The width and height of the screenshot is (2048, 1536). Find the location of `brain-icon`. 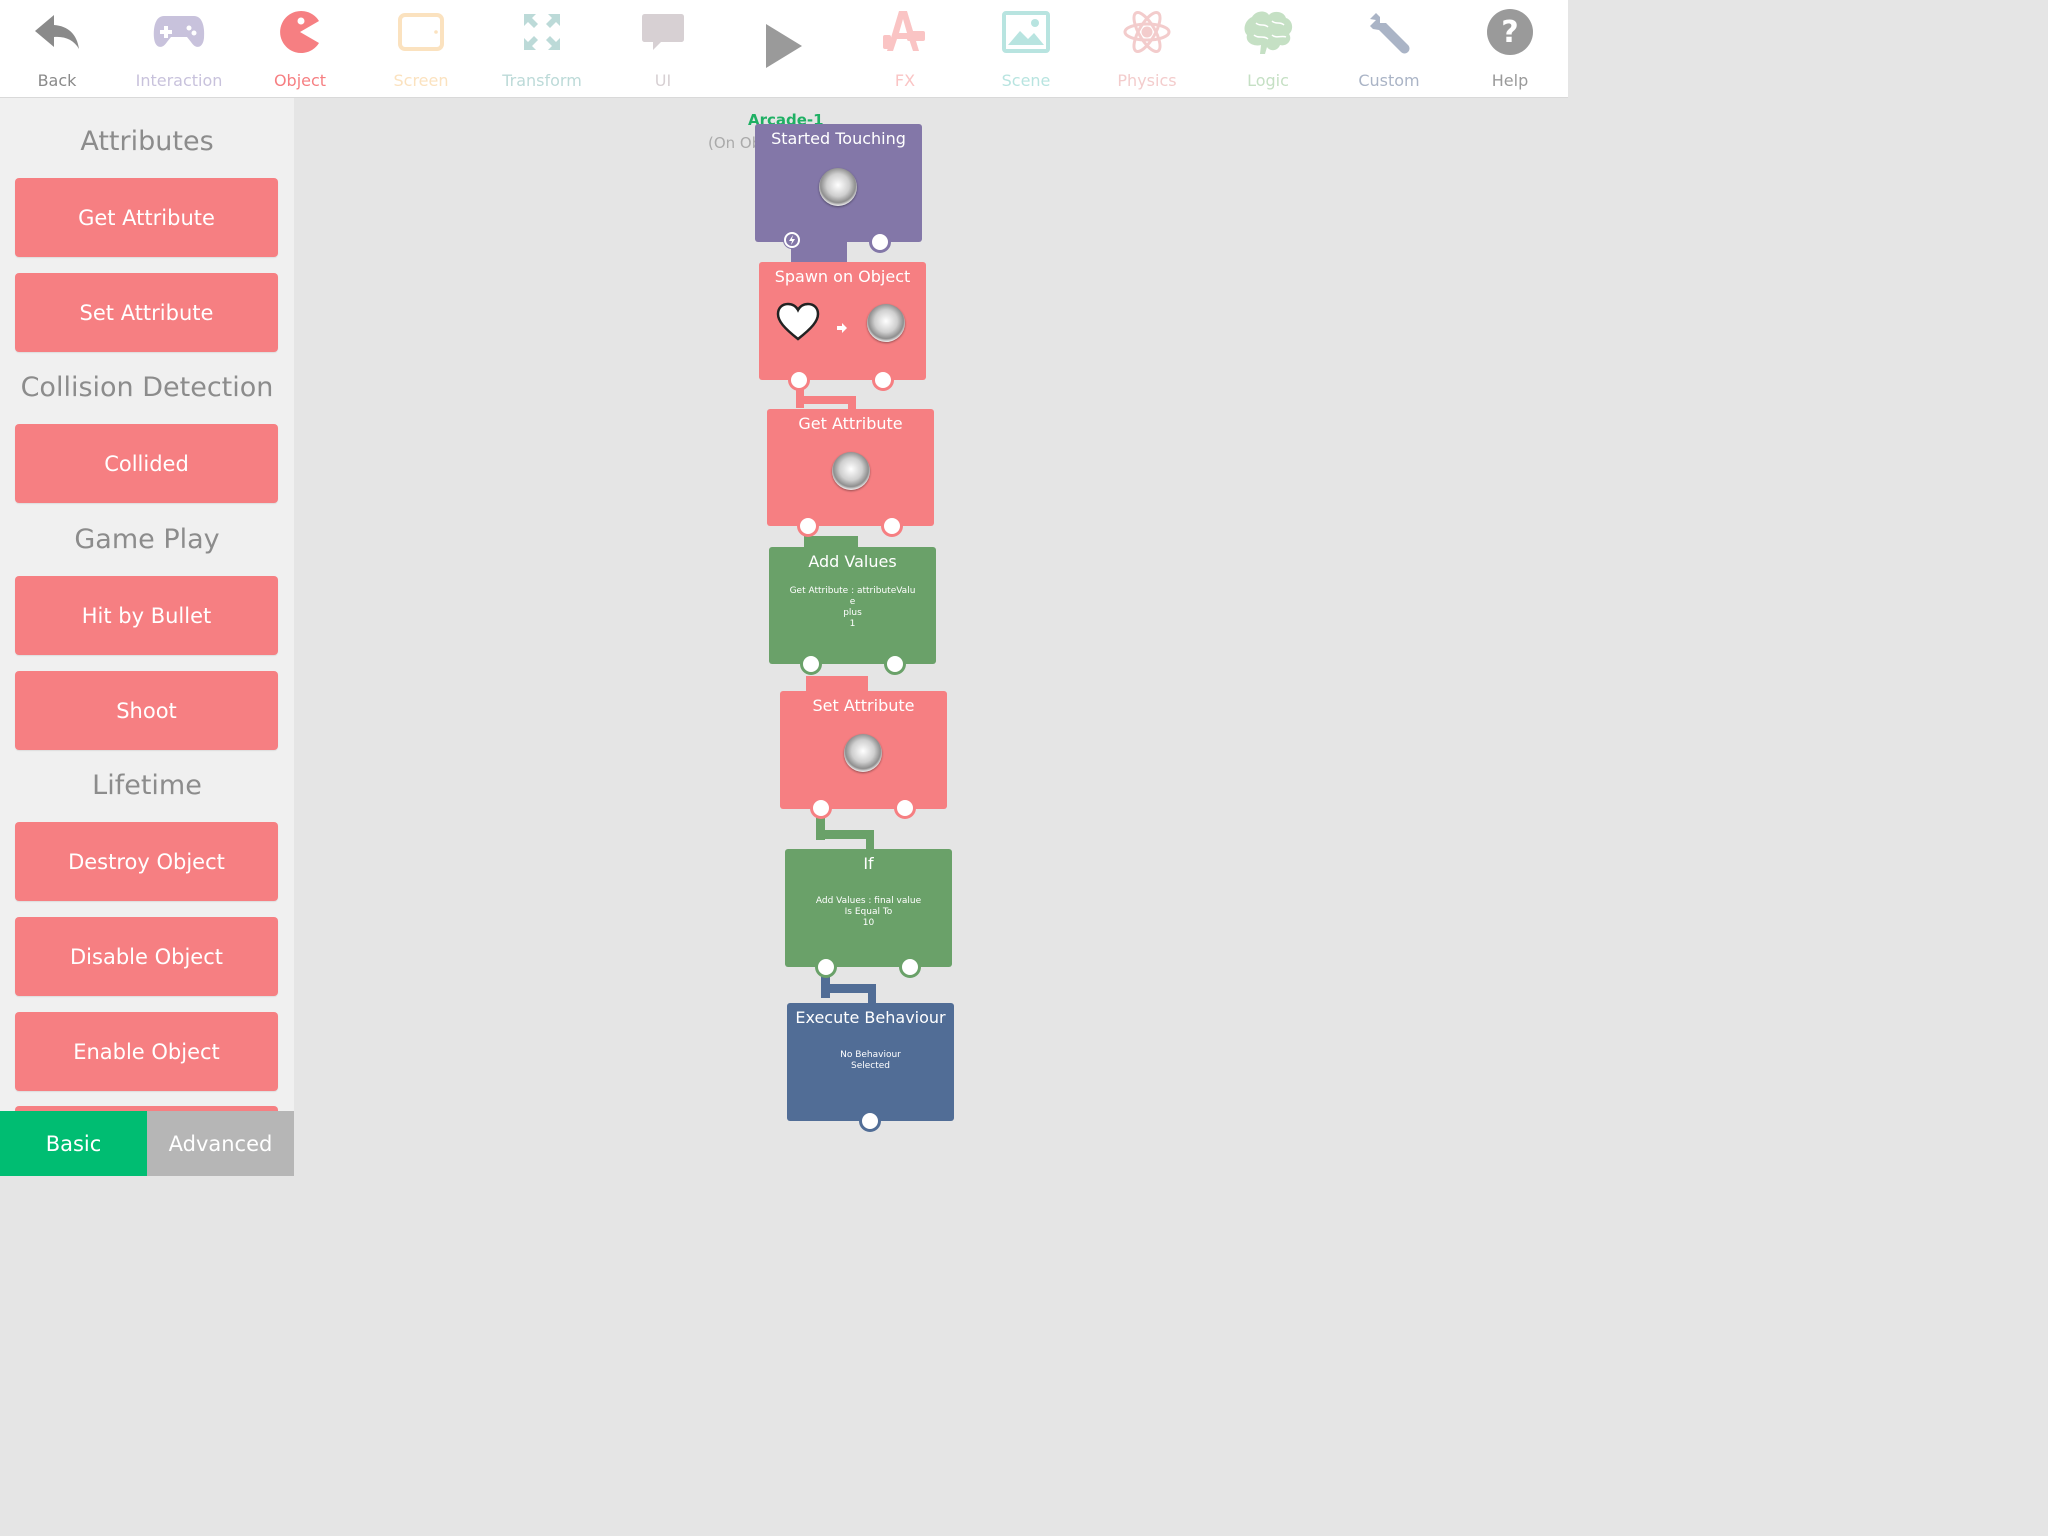

brain-icon is located at coordinates (1268, 32).